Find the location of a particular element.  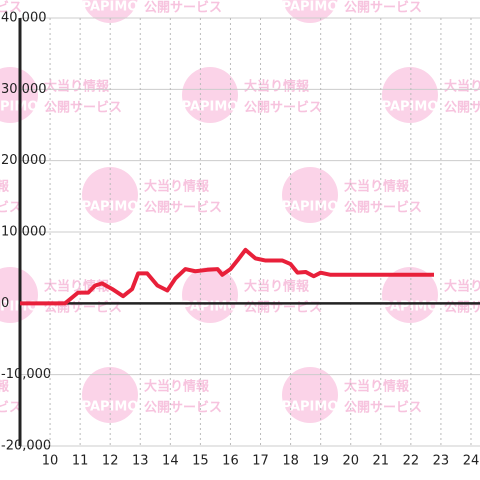

y-tick-label: 40,000 is located at coordinates (24, 18).